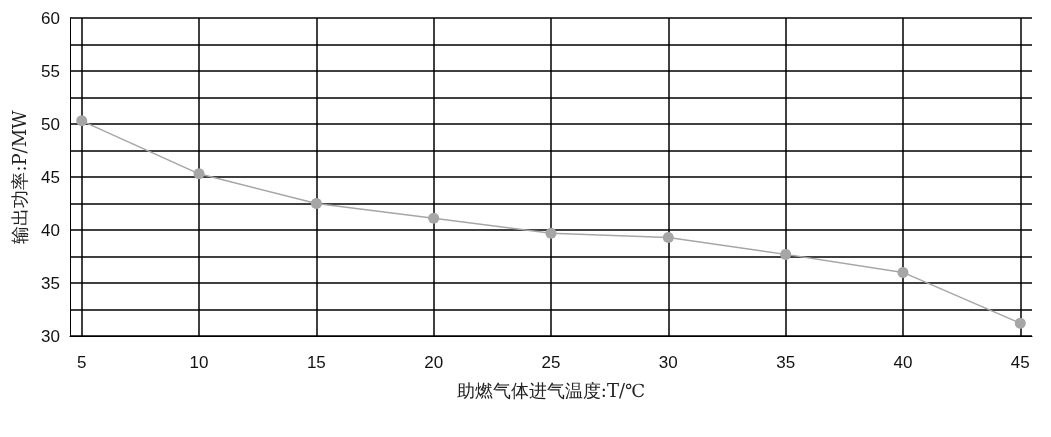 This screenshot has width=1051, height=437. I want to click on y-axis-title: 输出功率:P/MW, so click(19, 176).